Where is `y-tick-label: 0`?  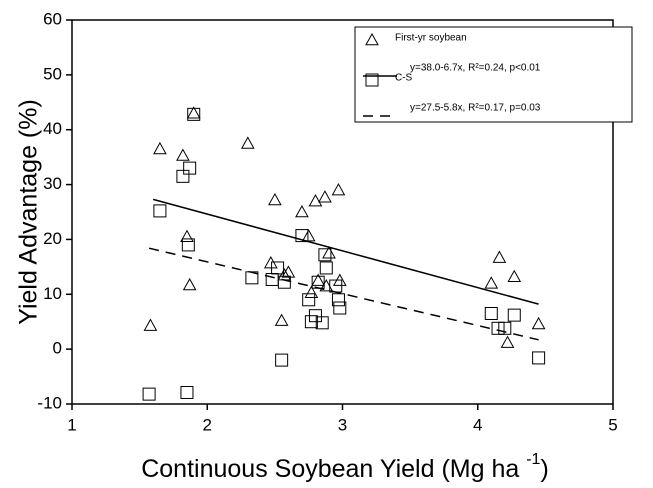
y-tick-label: 0 is located at coordinates (57, 348).